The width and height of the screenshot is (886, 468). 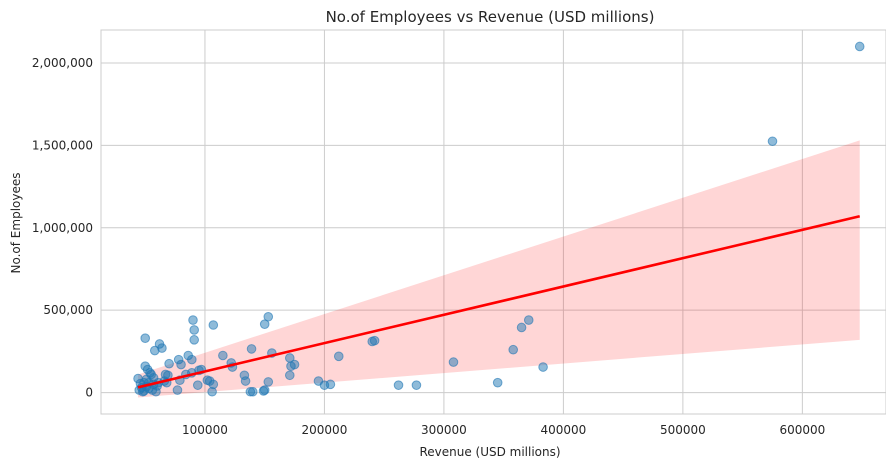 What do you see at coordinates (563, 430) in the screenshot?
I see `x-tick-label: 400000` at bounding box center [563, 430].